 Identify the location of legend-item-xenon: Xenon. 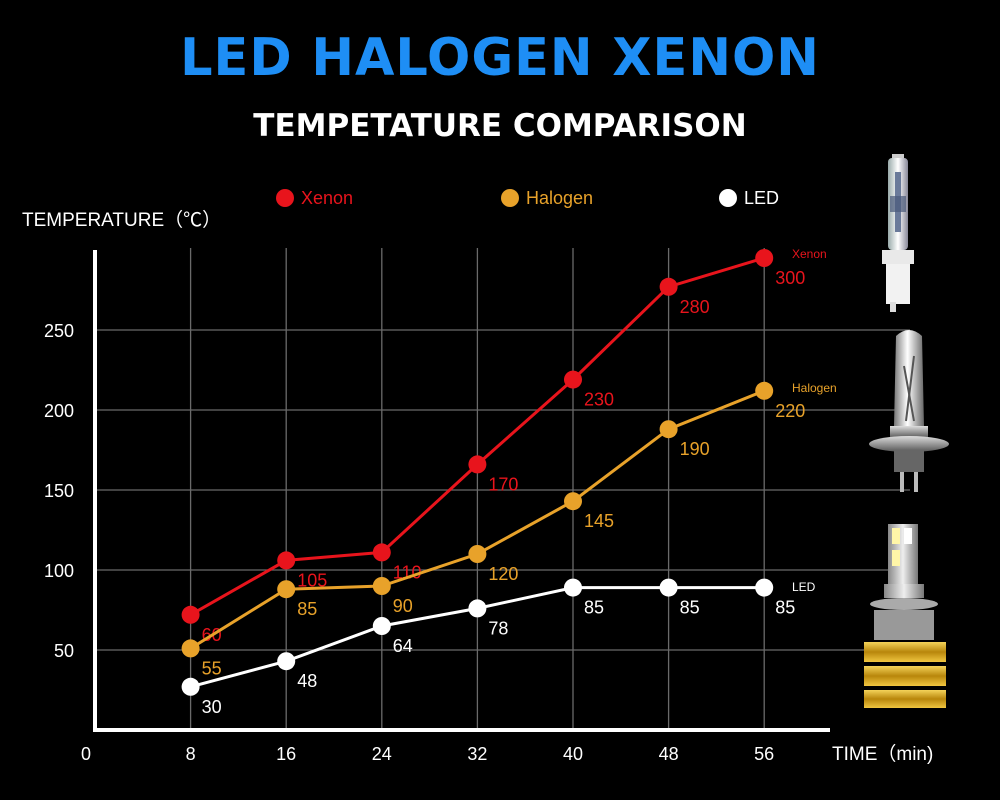
(314, 198).